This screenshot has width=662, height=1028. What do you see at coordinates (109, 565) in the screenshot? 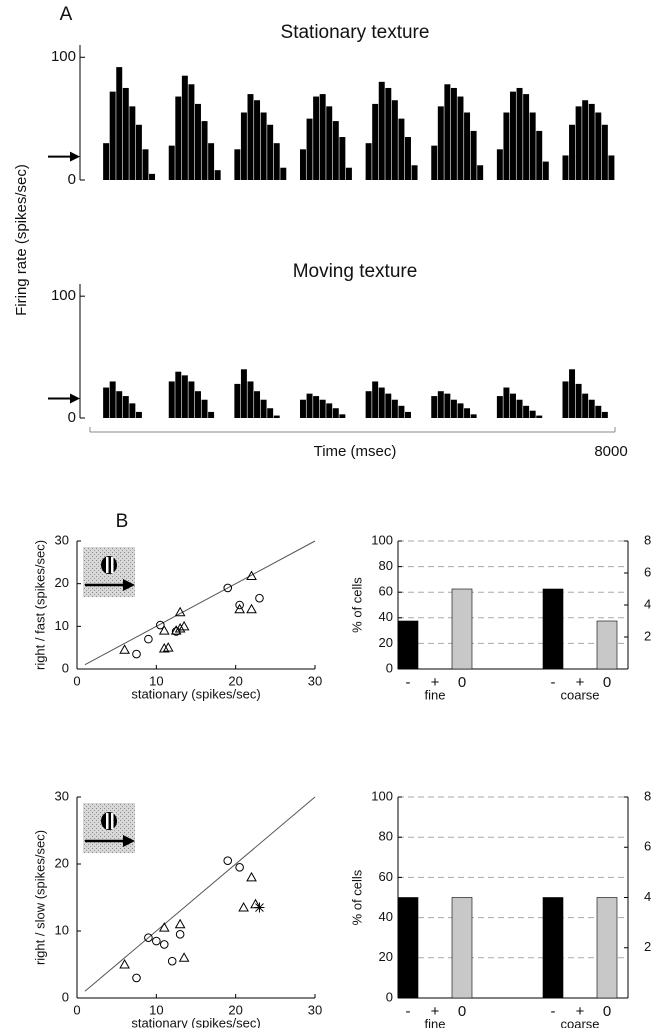
I see `inset-grating` at bounding box center [109, 565].